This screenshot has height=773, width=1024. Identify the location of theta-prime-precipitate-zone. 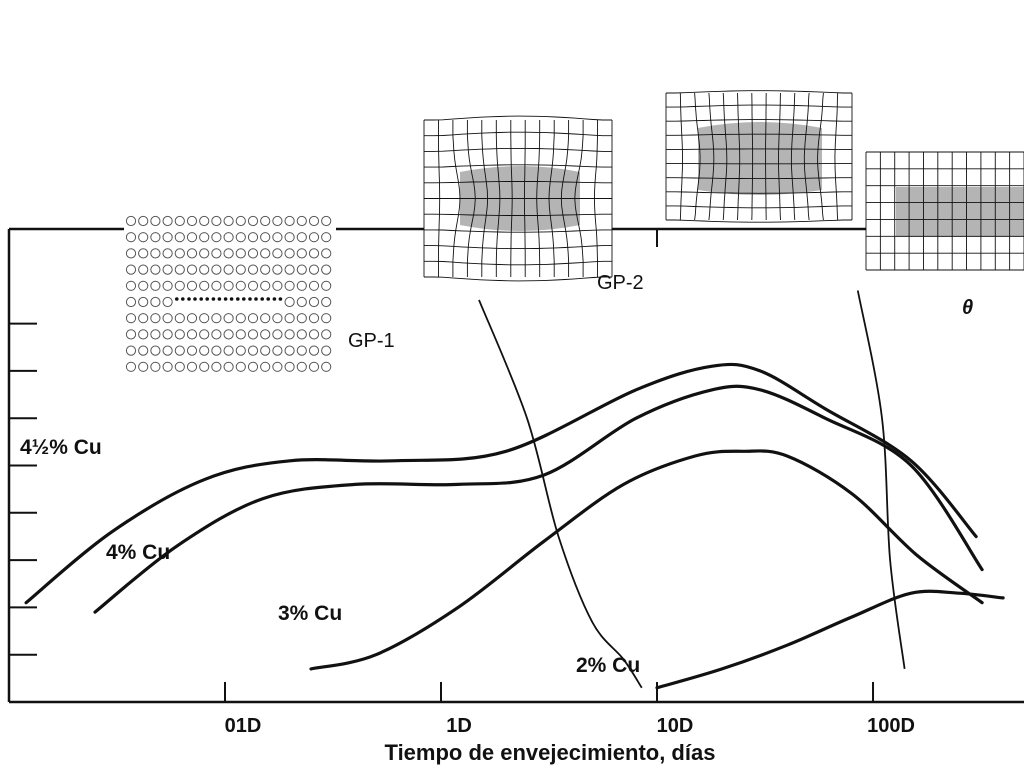
(760, 158).